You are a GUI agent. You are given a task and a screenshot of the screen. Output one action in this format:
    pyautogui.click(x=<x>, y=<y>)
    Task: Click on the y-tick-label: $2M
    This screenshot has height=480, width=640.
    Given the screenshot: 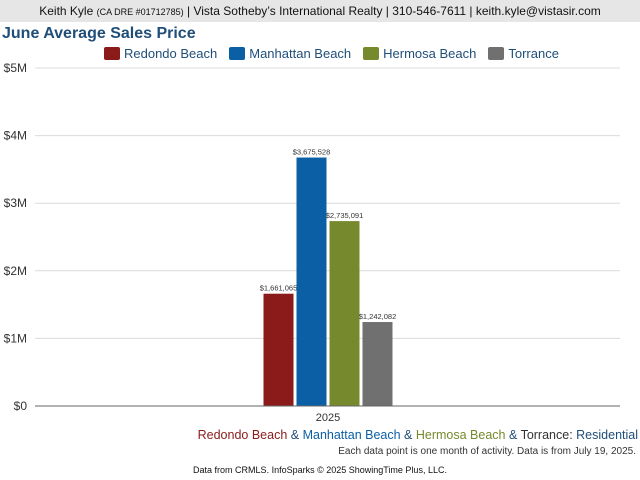 What is the action you would take?
    pyautogui.click(x=15, y=271)
    